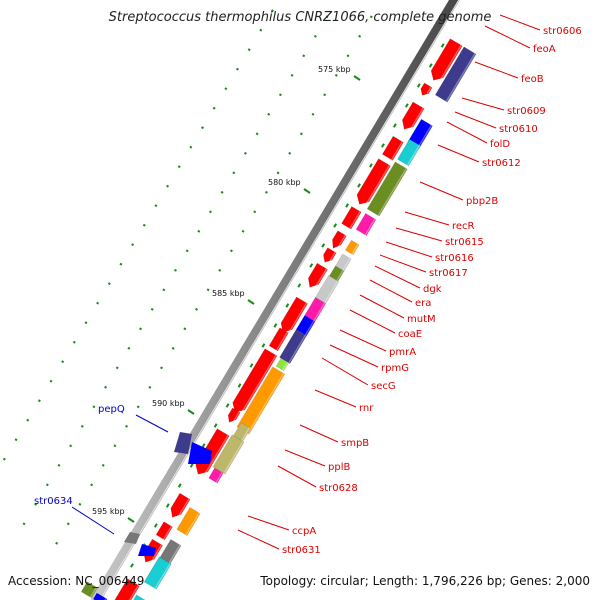  Describe the element at coordinates (463, 226) in the screenshot. I see `gene-label: recR` at that location.